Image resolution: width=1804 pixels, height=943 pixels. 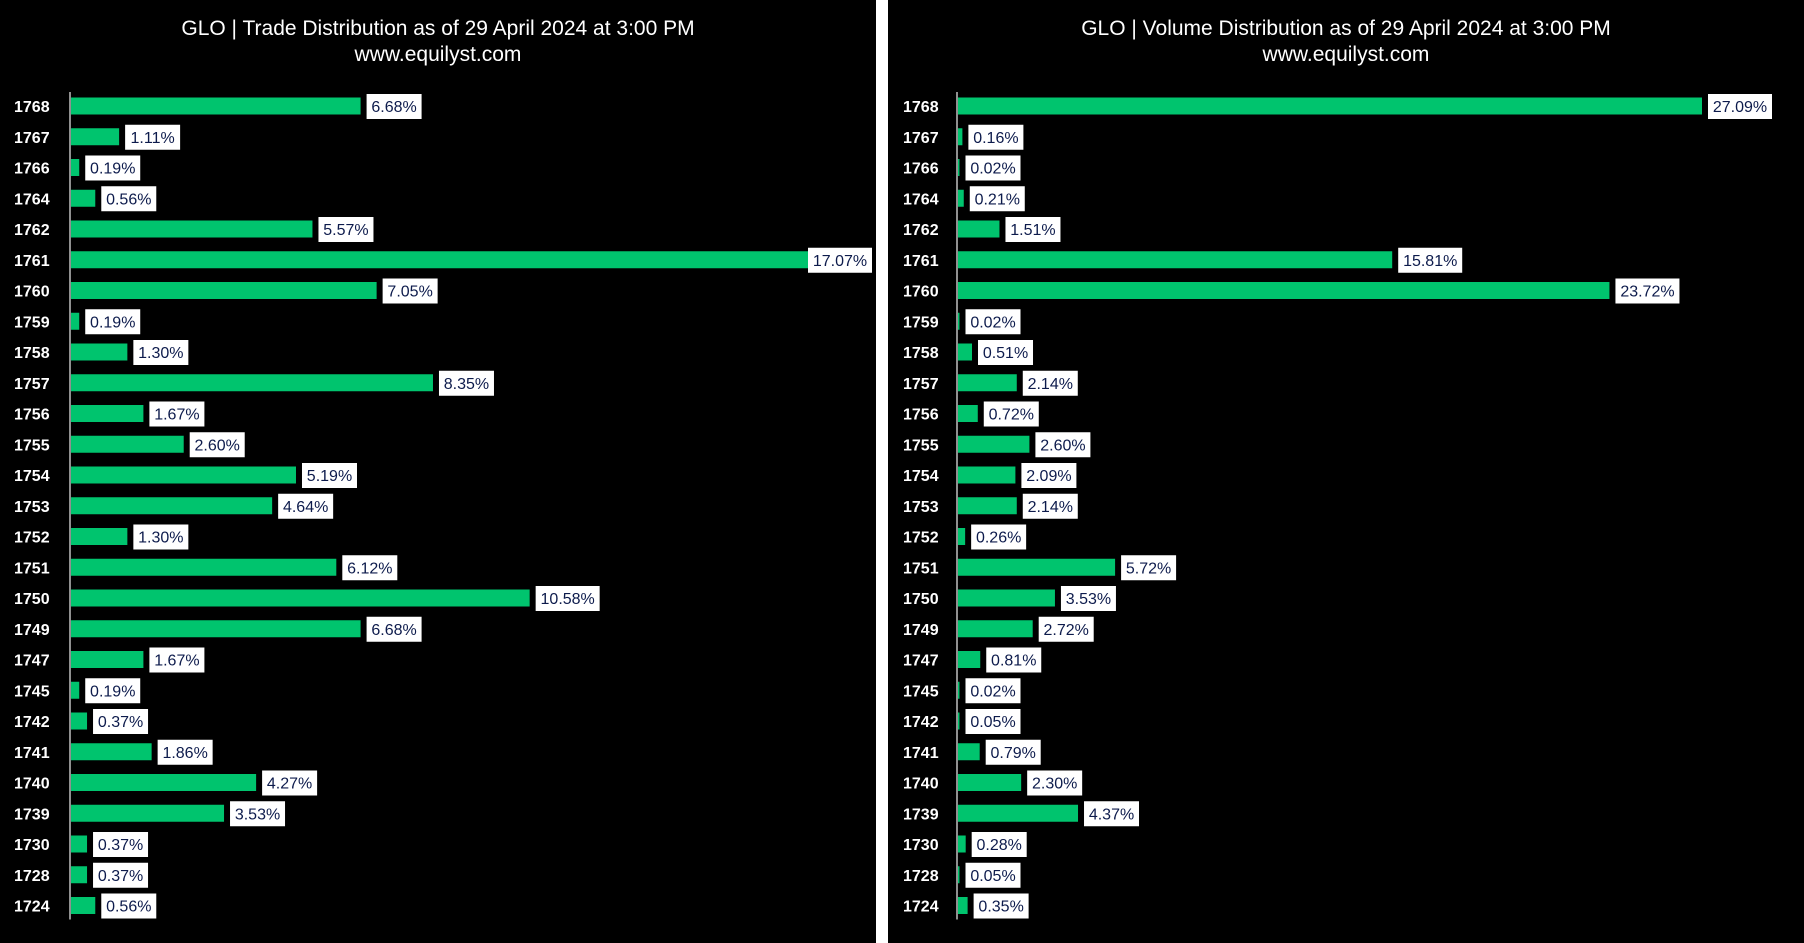 I want to click on category-tick-label: 1742, so click(x=921, y=722).